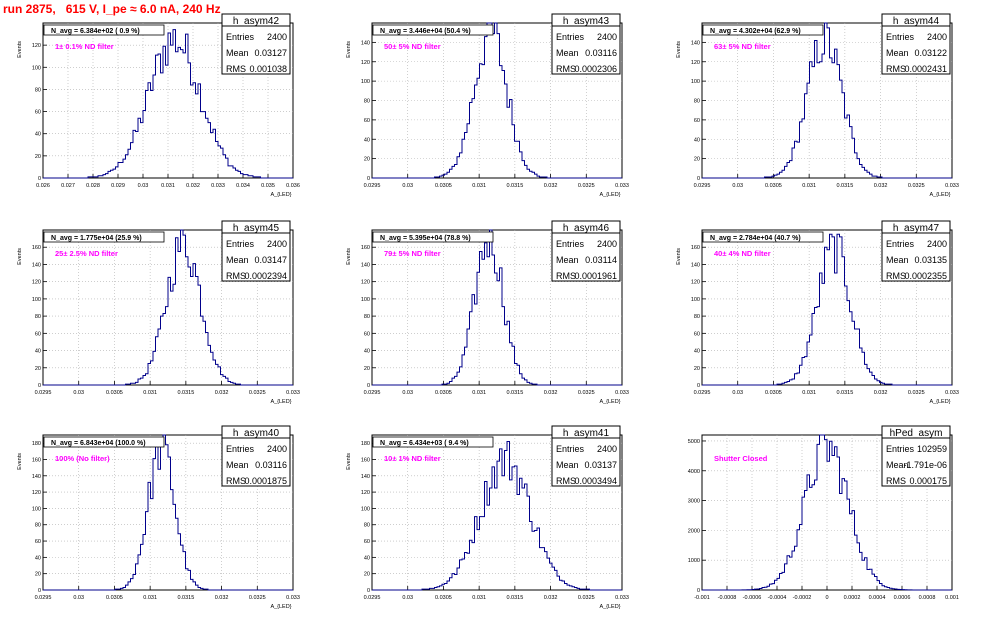 The width and height of the screenshot is (996, 622). Describe the element at coordinates (595, 481) in the screenshot. I see `stats-value: 0.0003494` at that location.